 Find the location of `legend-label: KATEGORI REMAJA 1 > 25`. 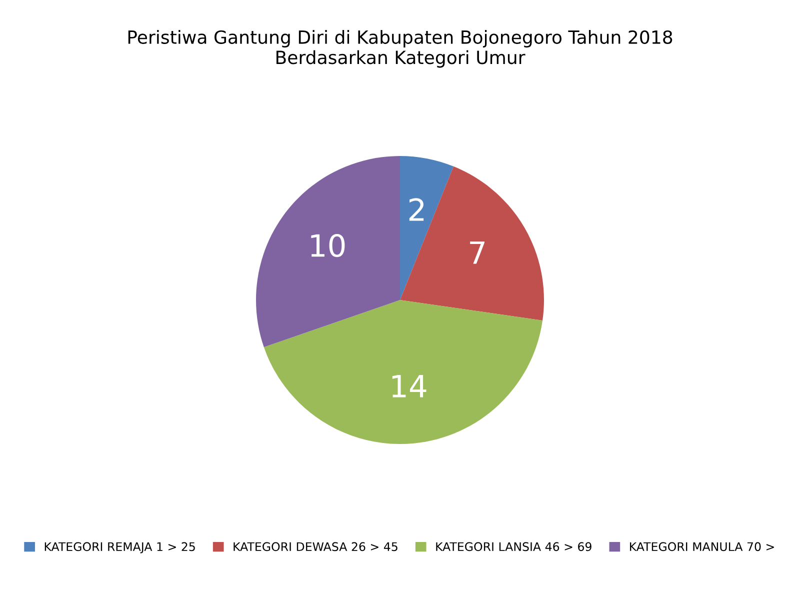

legend-label: KATEGORI REMAJA 1 > 25 is located at coordinates (119, 548).